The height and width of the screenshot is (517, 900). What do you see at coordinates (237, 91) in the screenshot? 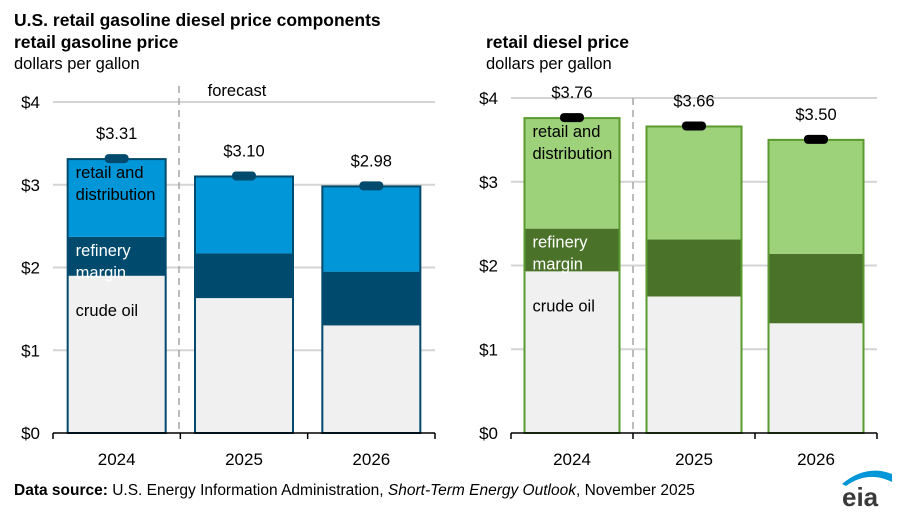
I see `forecast-label: forecast` at bounding box center [237, 91].